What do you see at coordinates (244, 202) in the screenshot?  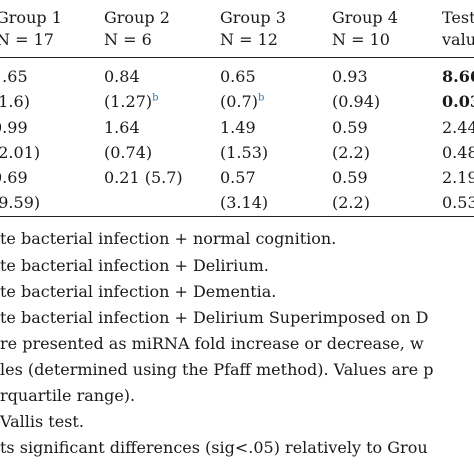 I see `cell-r5-c2: (3.14)` at bounding box center [244, 202].